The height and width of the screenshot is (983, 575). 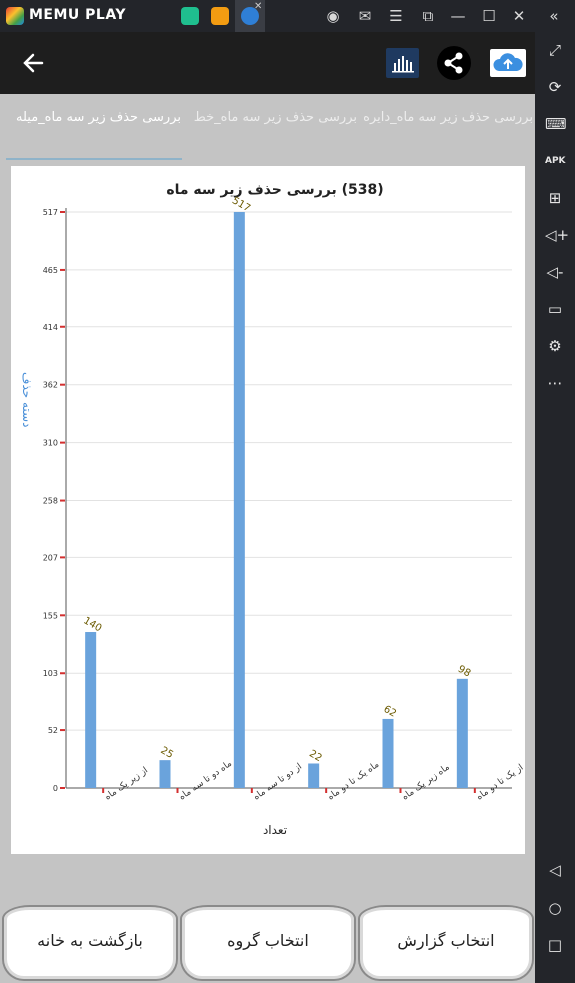 What do you see at coordinates (557, 235) in the screenshot?
I see `volume-up-icon: ◁+` at bounding box center [557, 235].